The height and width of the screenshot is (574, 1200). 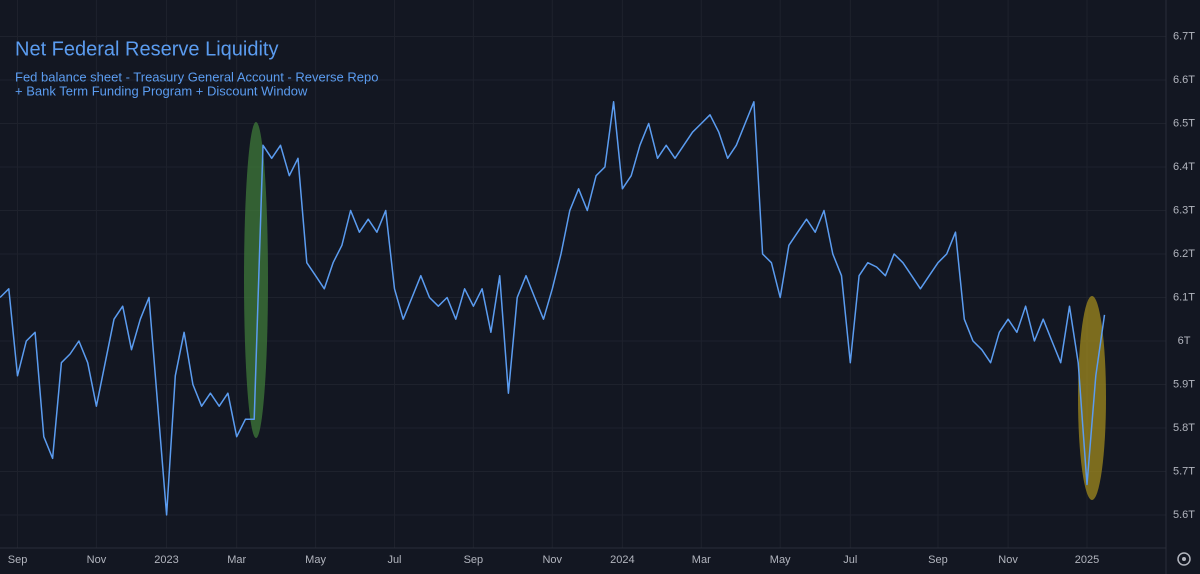 I want to click on y-tick-label: 5.9T, so click(x=1184, y=384).